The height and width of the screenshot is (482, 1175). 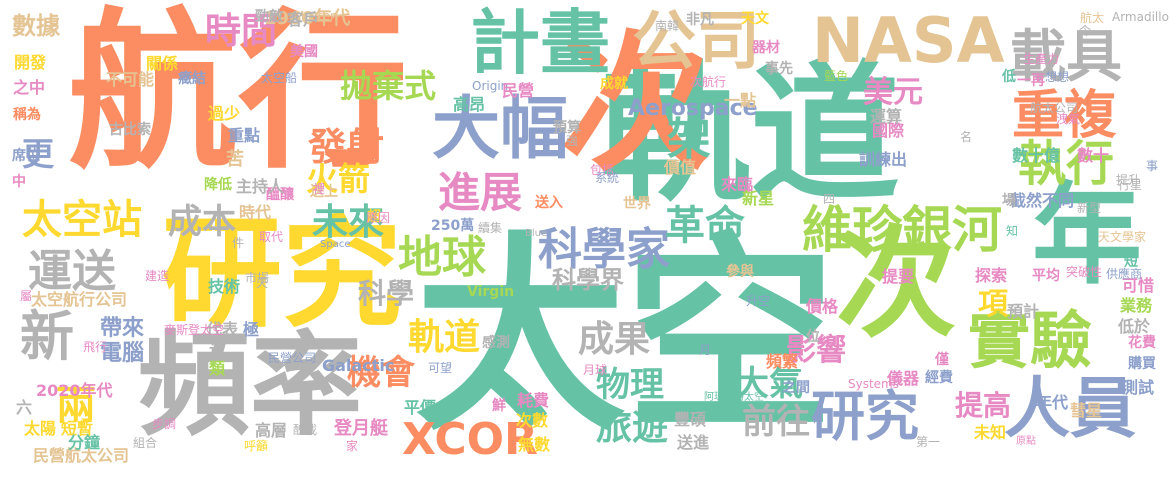 What do you see at coordinates (491, 292) in the screenshot?
I see `cloud-word: Virgin` at bounding box center [491, 292].